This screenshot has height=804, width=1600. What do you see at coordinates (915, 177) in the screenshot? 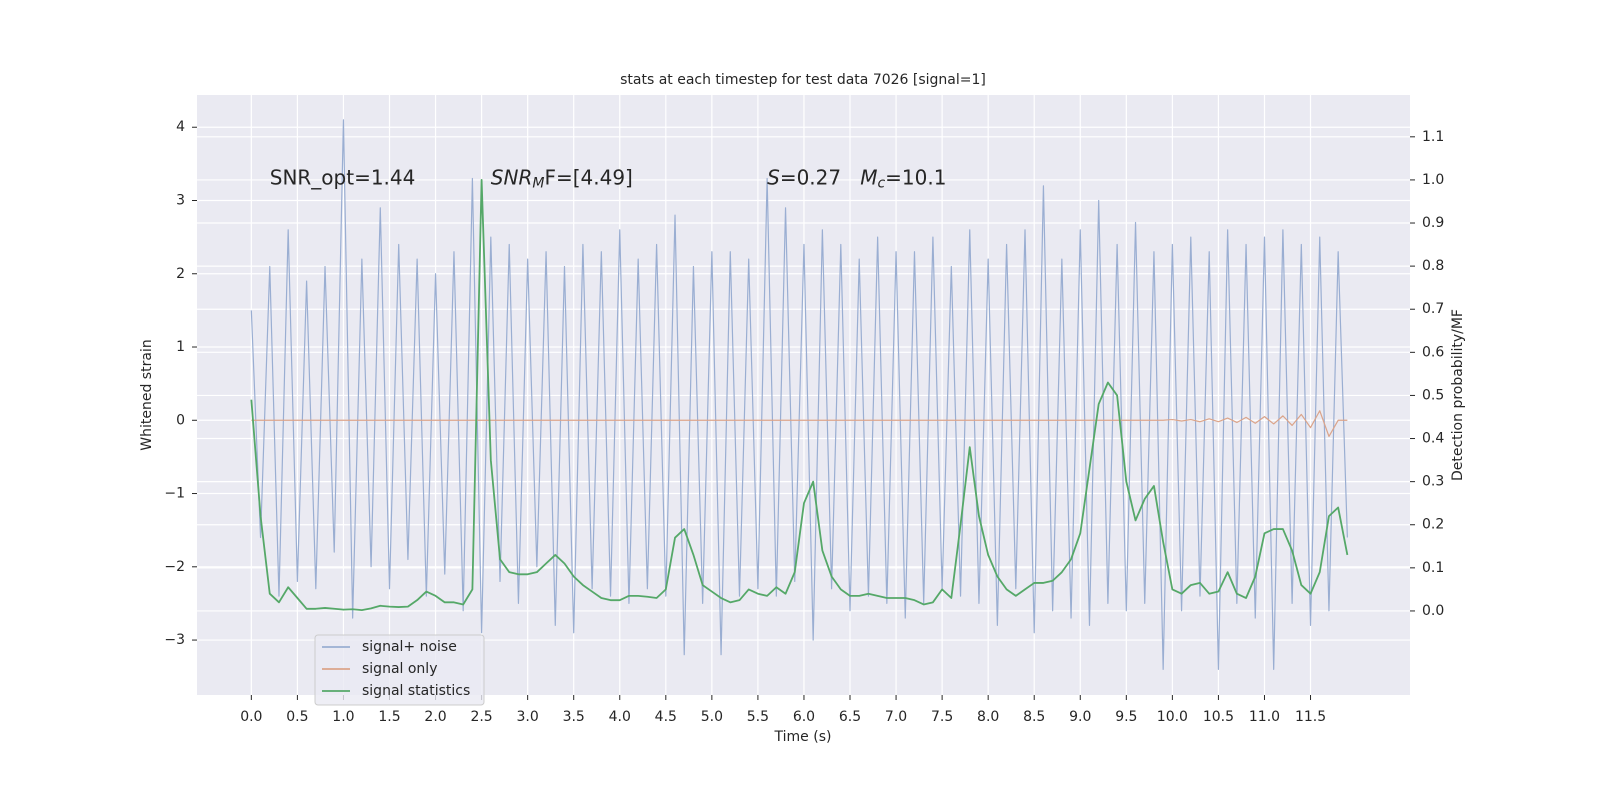
I see `annotation-part: =10.1` at bounding box center [915, 177].